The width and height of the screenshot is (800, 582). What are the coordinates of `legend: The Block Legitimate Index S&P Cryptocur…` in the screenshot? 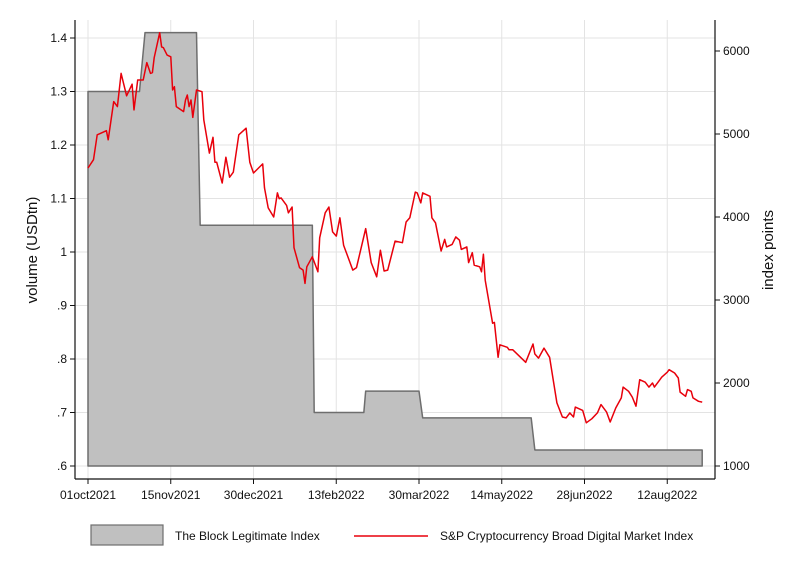 It's located at (391, 535).